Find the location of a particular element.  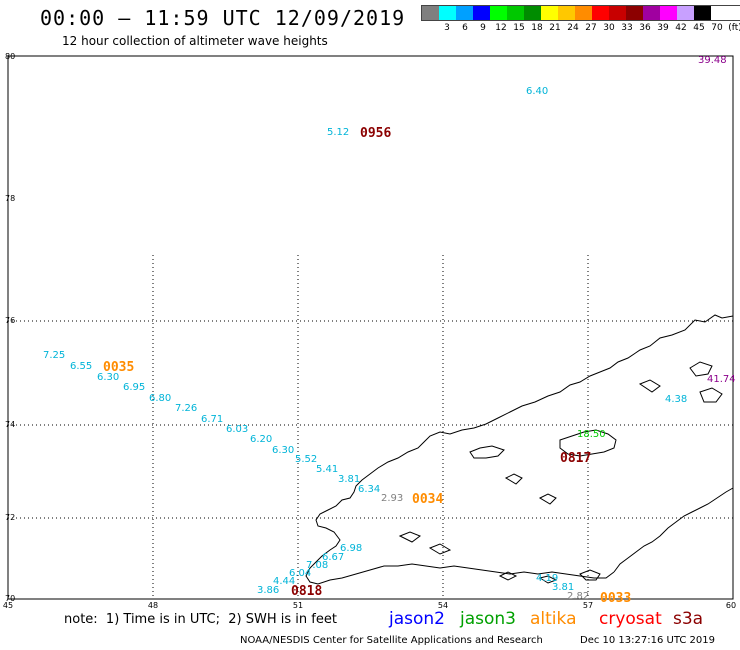

pass-time-label: 0035 is located at coordinates (119, 367).